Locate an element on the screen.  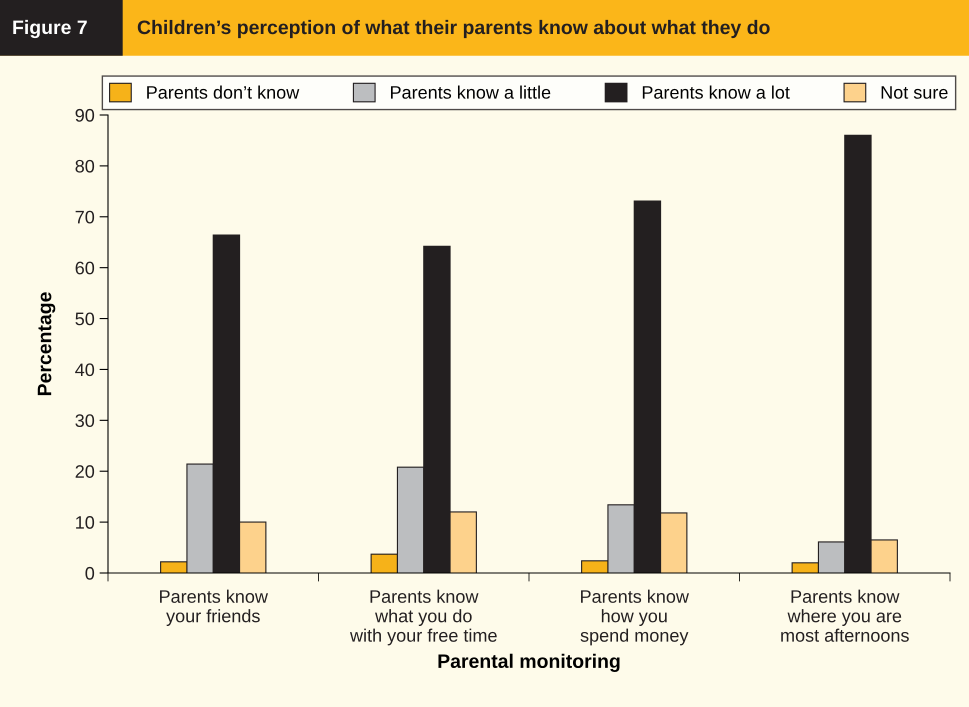
chart-title: Children’s perception of what their parents know about what they do is located at coordinates (454, 29).